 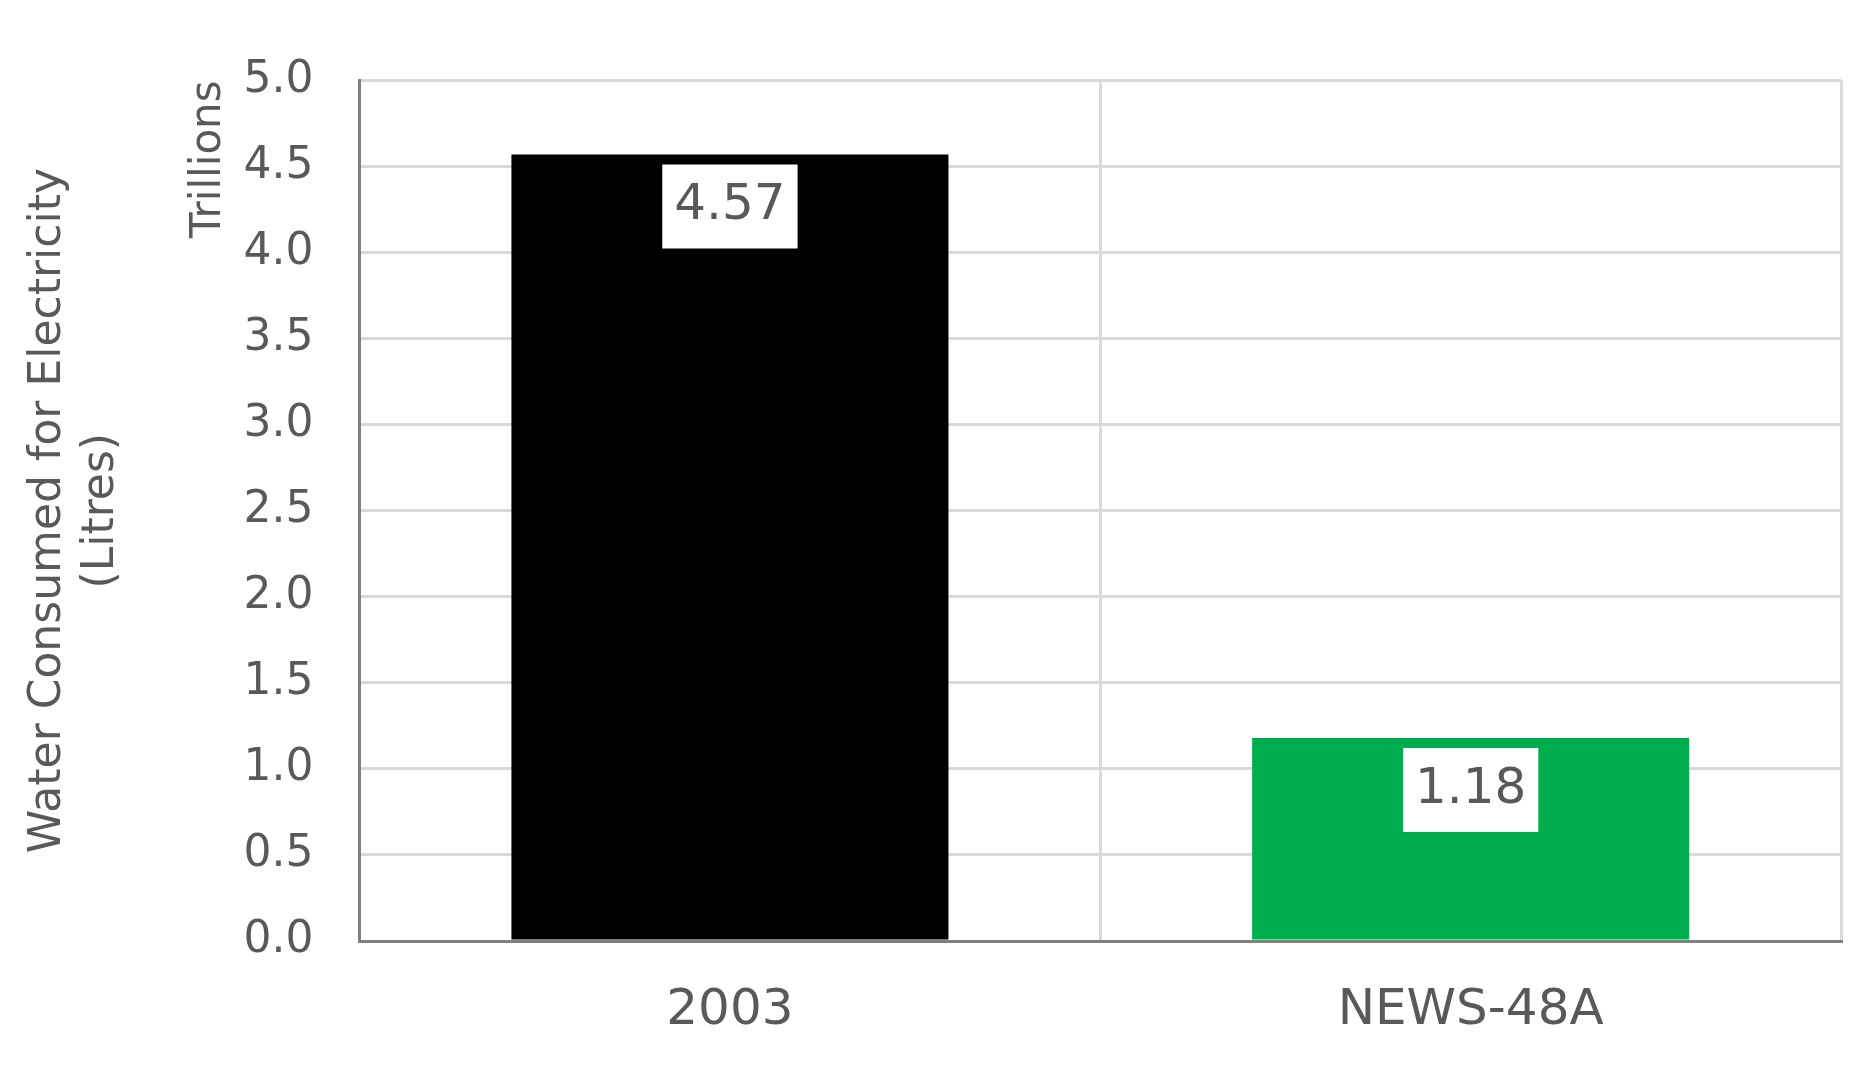 What do you see at coordinates (278, 937) in the screenshot?
I see `y-tick-label: 0.0` at bounding box center [278, 937].